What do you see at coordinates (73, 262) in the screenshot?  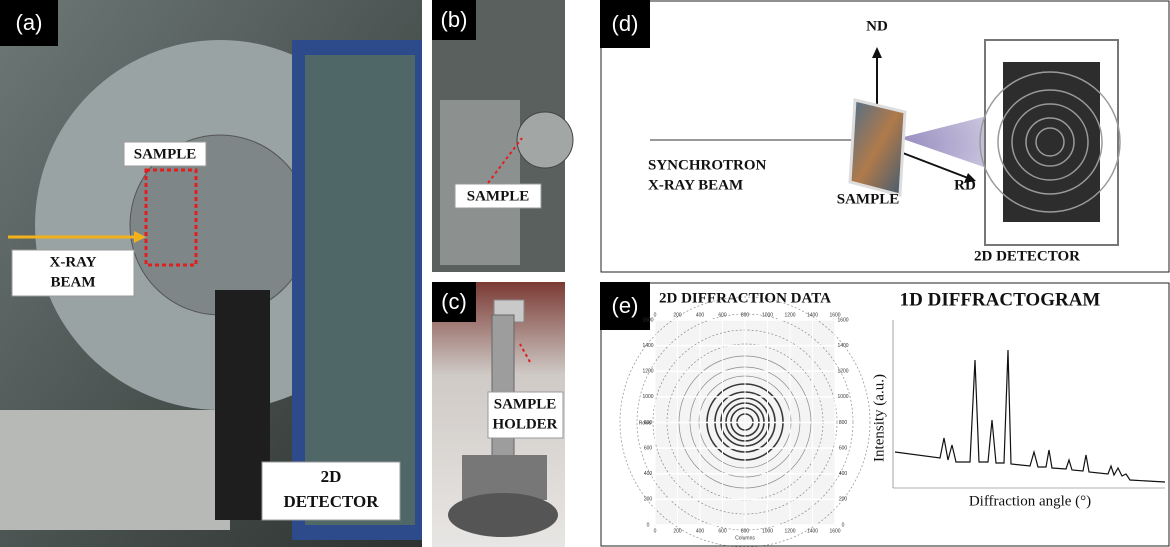 I see `callout: X-RAY` at bounding box center [73, 262].